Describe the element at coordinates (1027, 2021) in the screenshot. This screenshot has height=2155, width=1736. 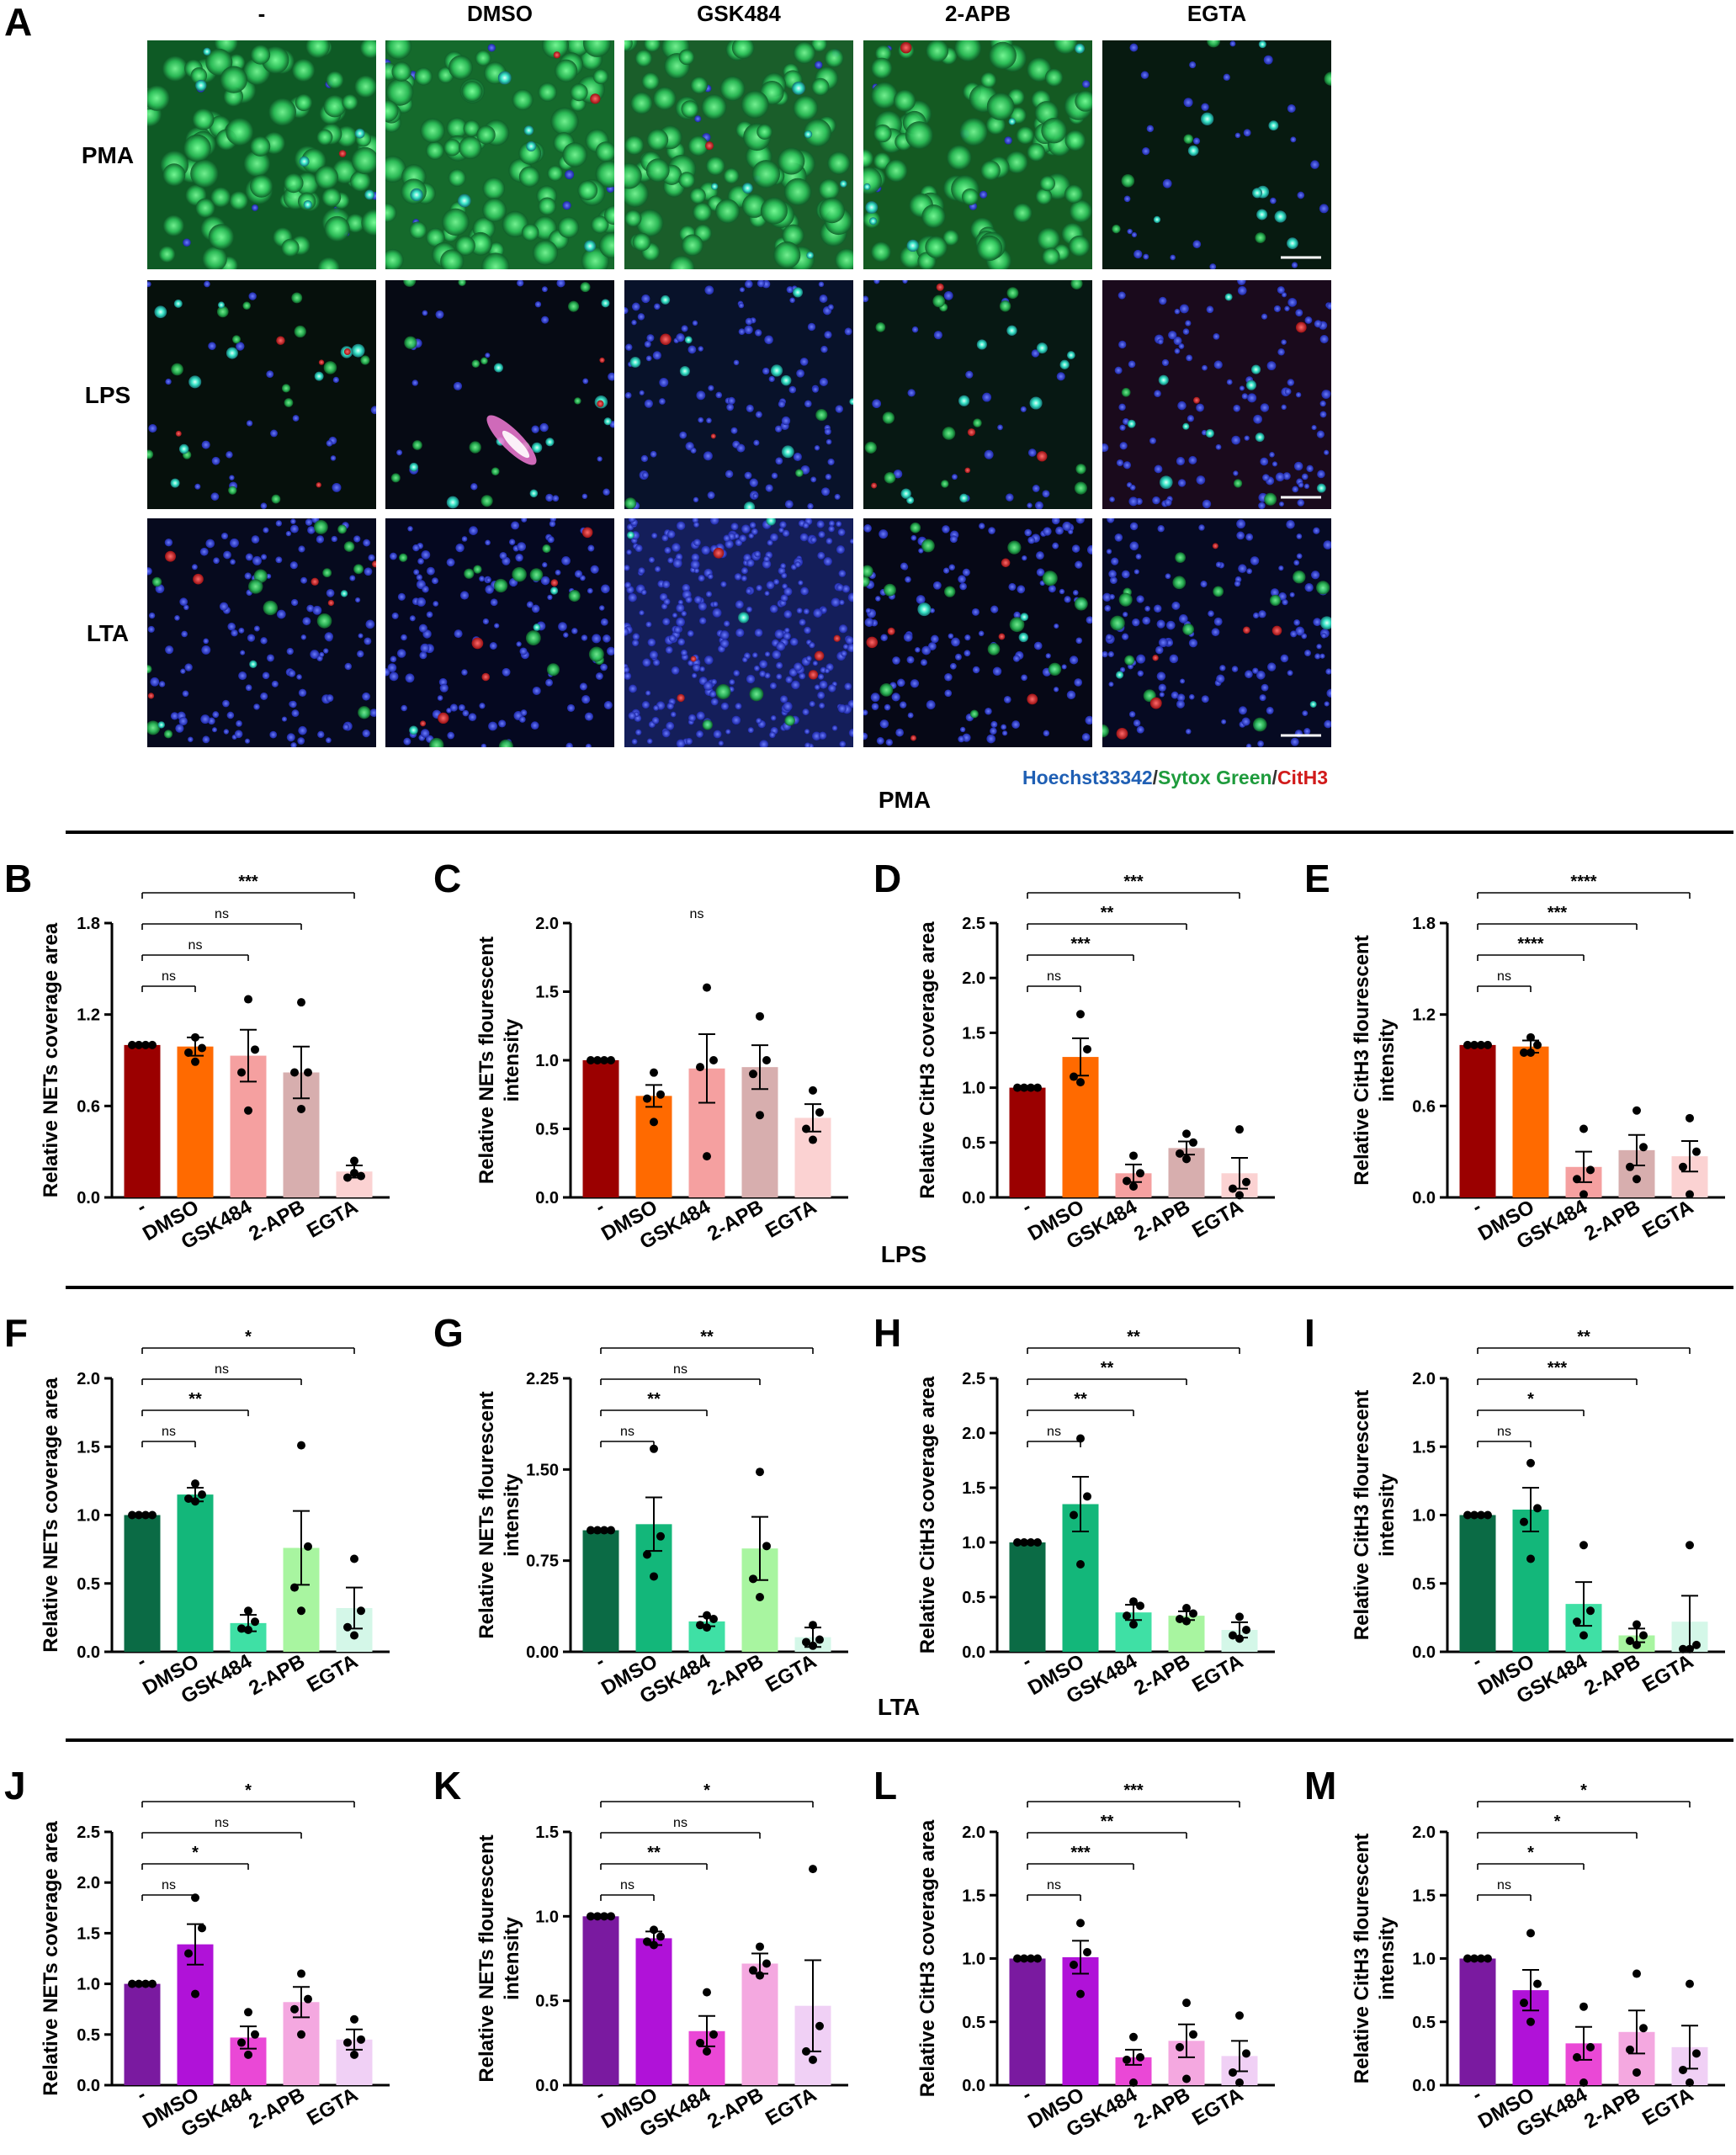
I see `bar` at that location.